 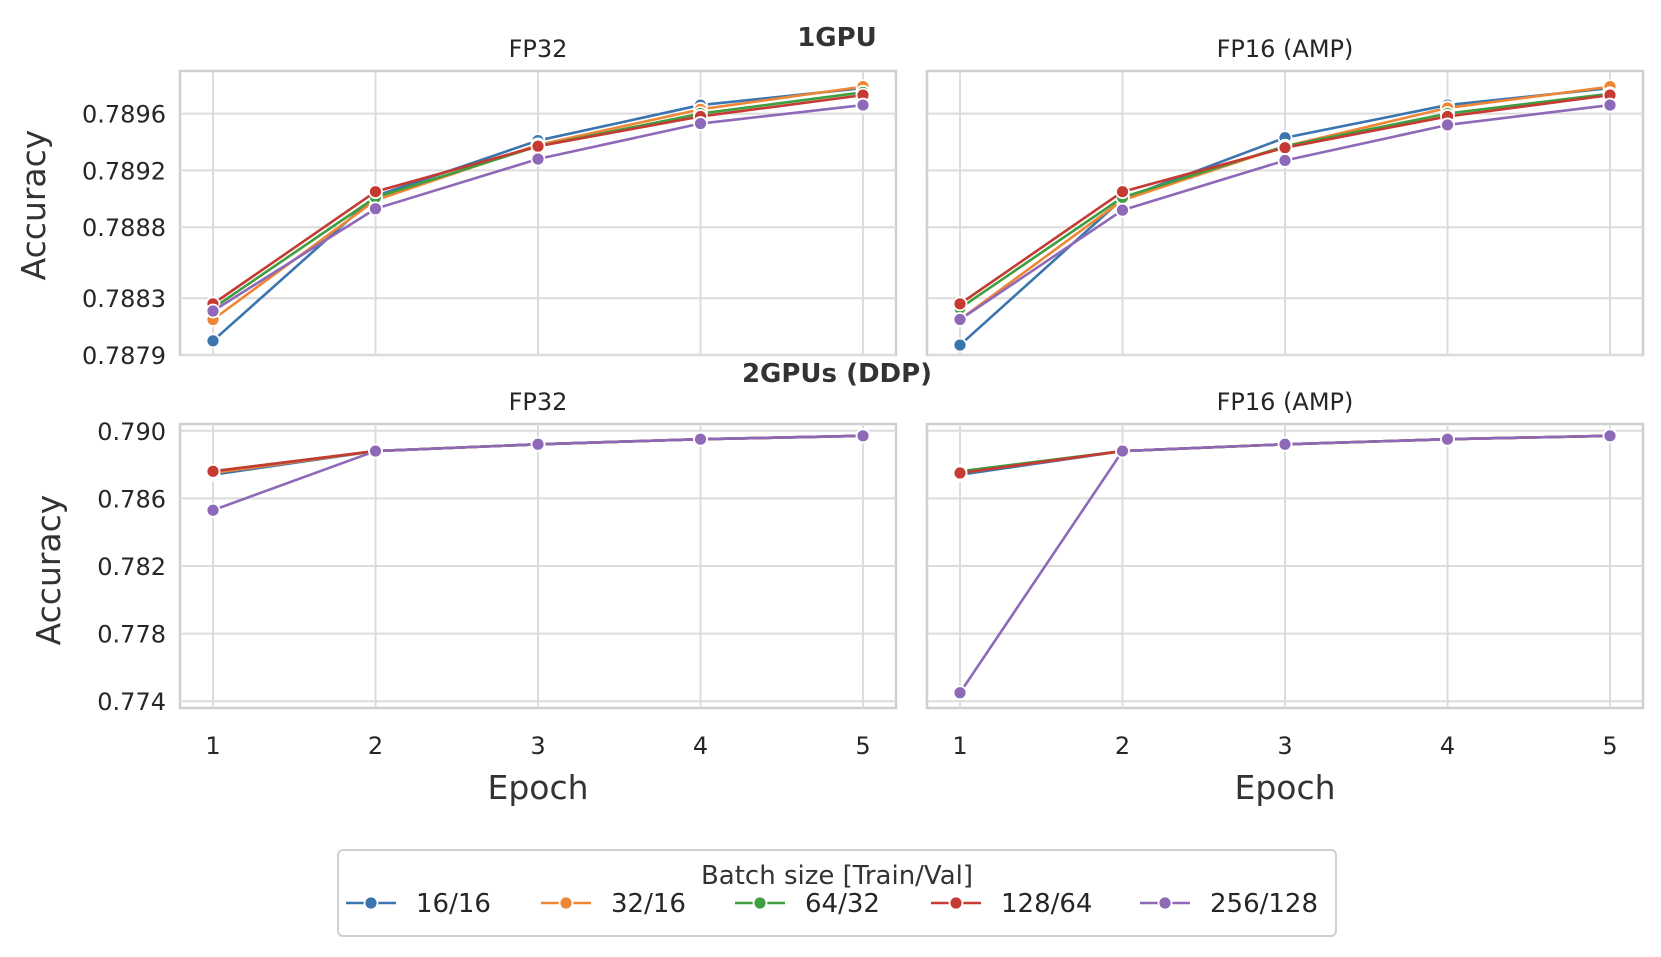 What do you see at coordinates (131, 432) in the screenshot?
I see `y-tick-label: 0.790` at bounding box center [131, 432].